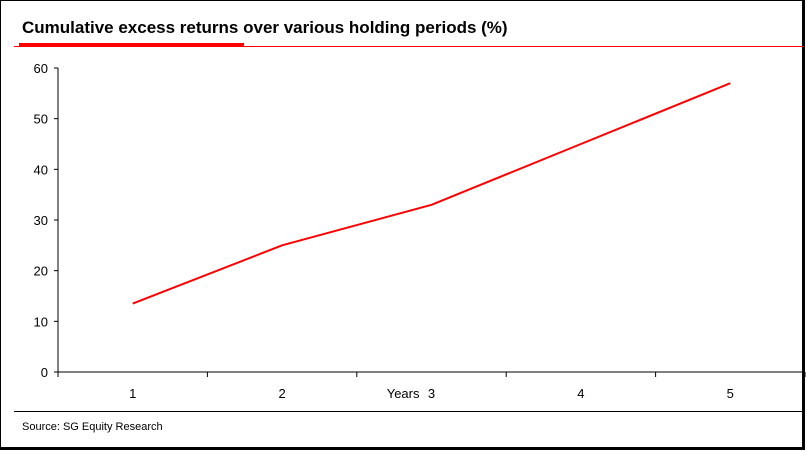  Describe the element at coordinates (41, 321) in the screenshot. I see `y-tick-label: 10` at that location.